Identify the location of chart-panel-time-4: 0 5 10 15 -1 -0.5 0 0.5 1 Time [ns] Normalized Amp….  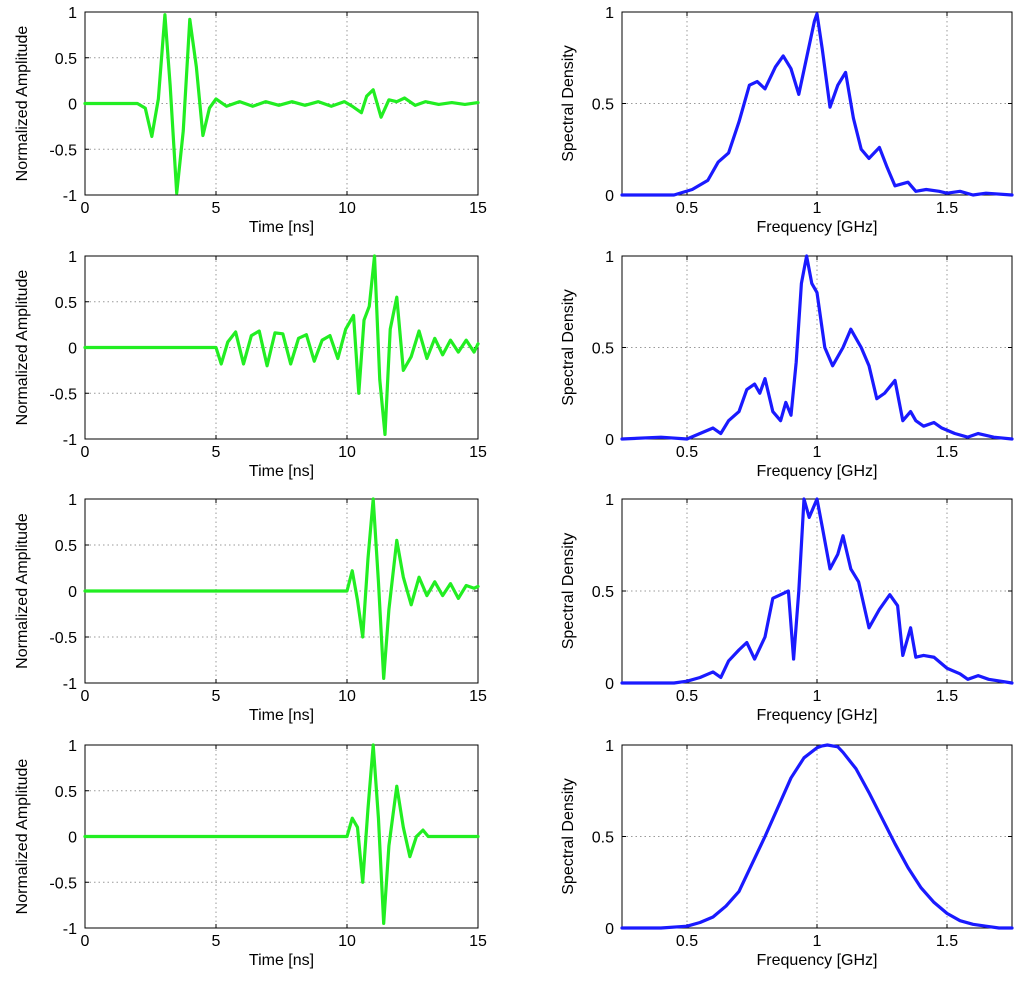
(250, 853).